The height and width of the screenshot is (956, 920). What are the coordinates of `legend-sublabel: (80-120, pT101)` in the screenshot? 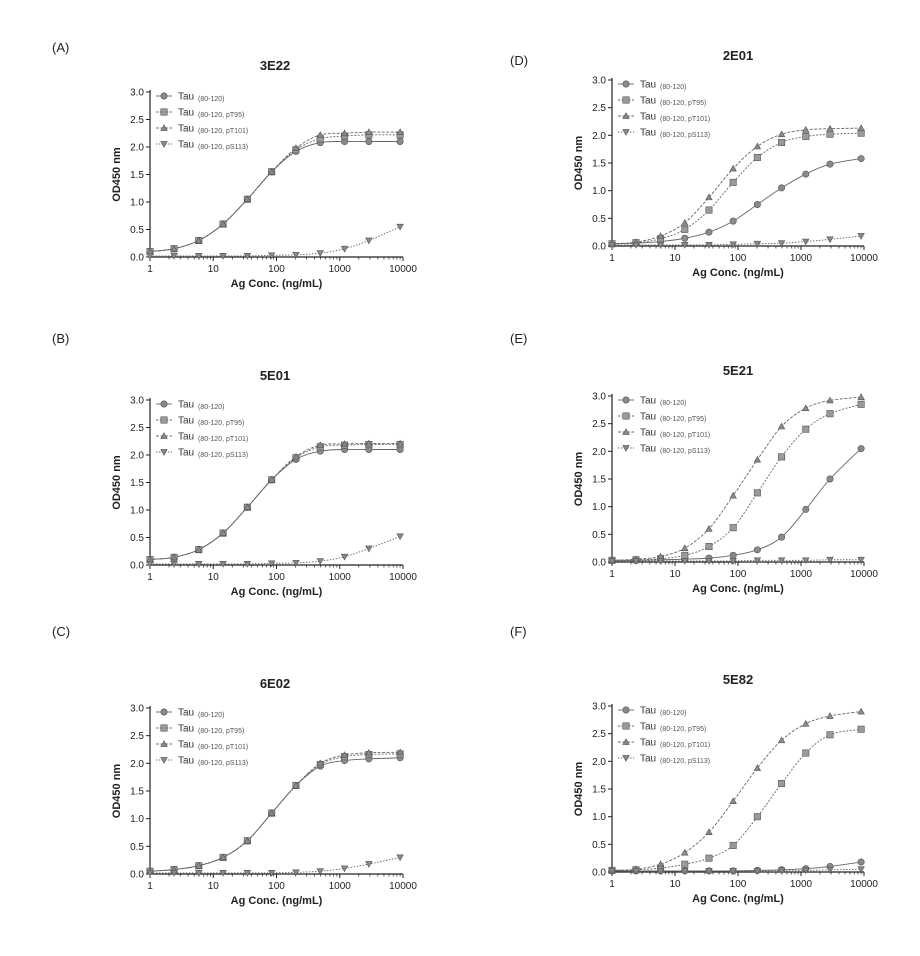 It's located at (685, 745).